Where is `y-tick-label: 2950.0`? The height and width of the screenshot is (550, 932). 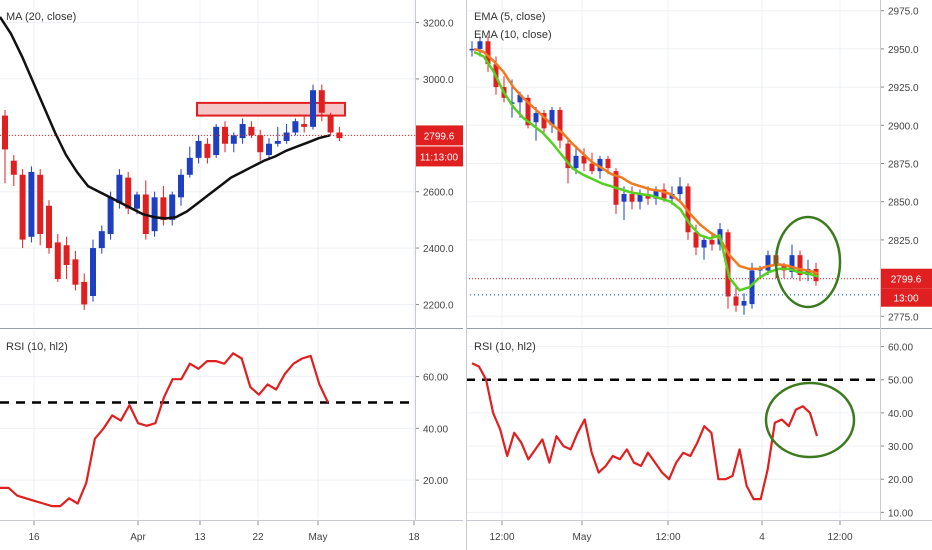
y-tick-label: 2950.0 is located at coordinates (903, 50).